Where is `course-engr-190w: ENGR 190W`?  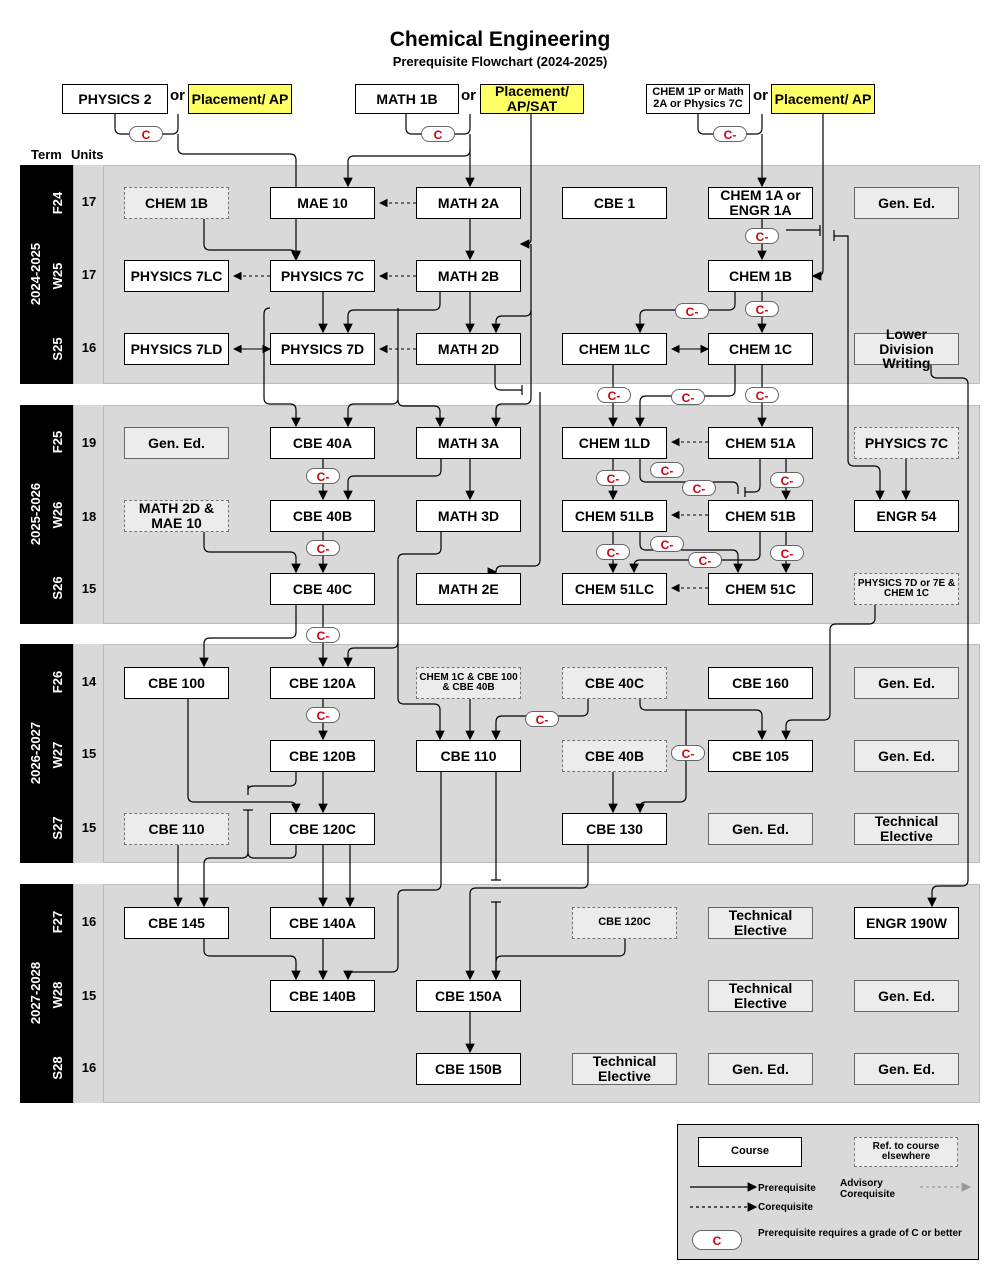
course-engr-190w: ENGR 190W is located at coordinates (906, 923).